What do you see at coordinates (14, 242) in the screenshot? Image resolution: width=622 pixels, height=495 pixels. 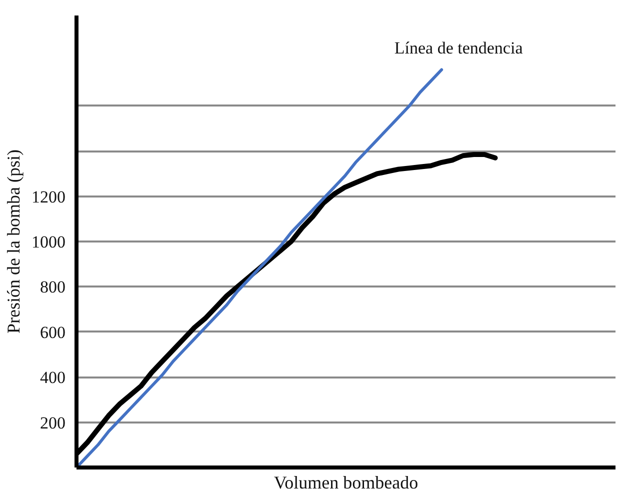 I see `y-axis-title: Presión de la bomba (psi)` at bounding box center [14, 242].